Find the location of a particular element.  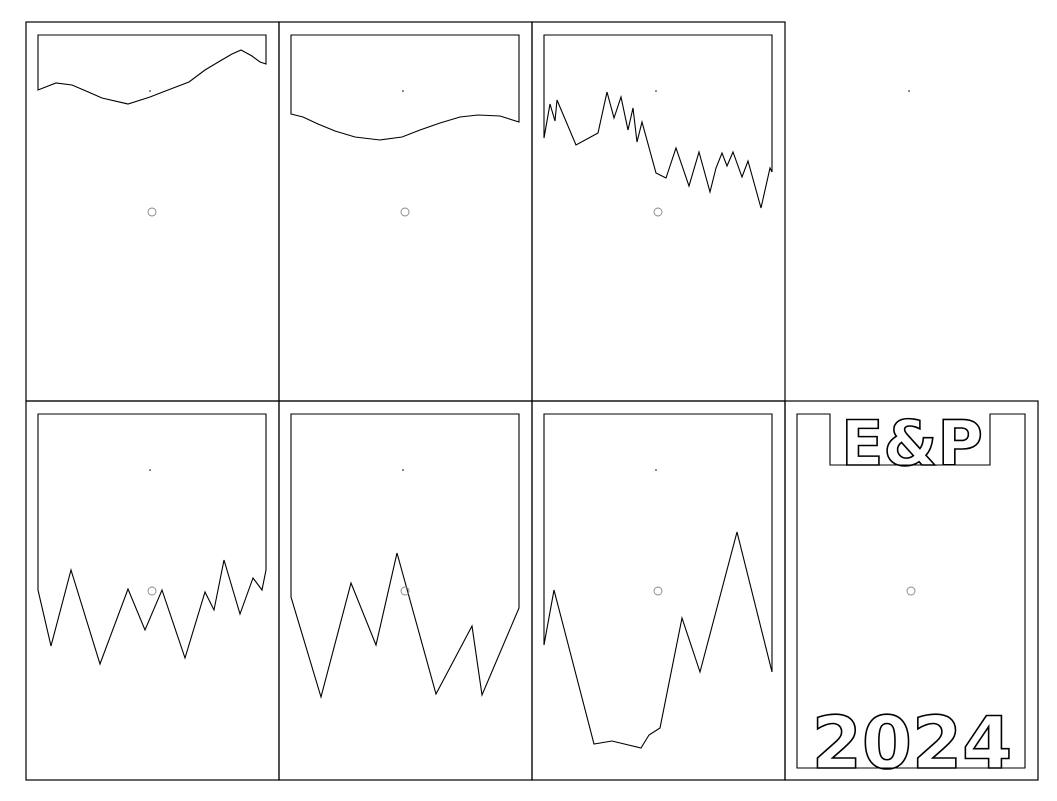

panel-5-marker is located at coordinates (152, 591).